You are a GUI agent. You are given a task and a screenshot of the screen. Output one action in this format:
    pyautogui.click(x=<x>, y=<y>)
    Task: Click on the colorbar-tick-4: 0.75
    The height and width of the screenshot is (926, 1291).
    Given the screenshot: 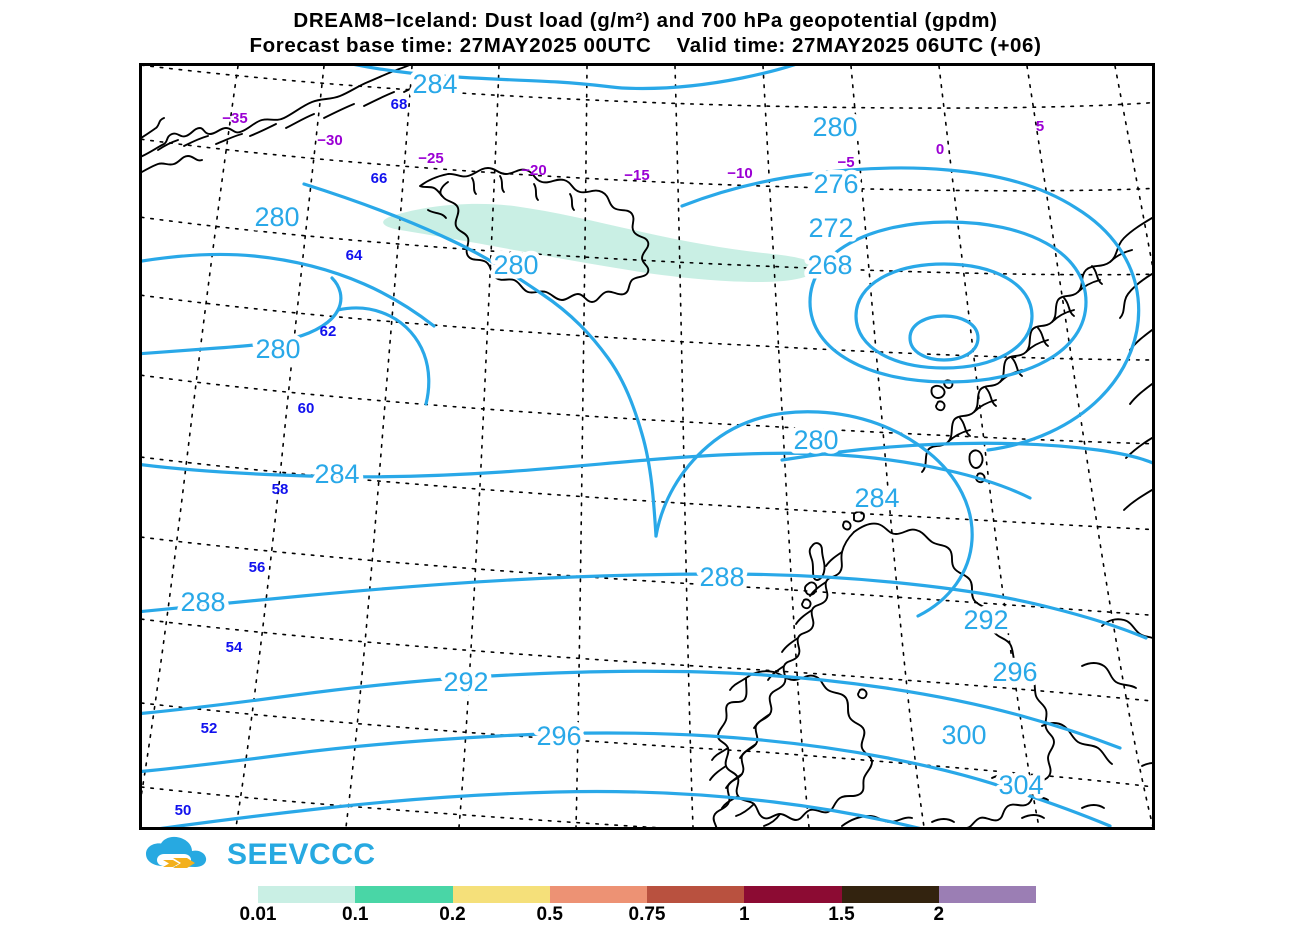 What is the action you would take?
    pyautogui.click(x=647, y=914)
    